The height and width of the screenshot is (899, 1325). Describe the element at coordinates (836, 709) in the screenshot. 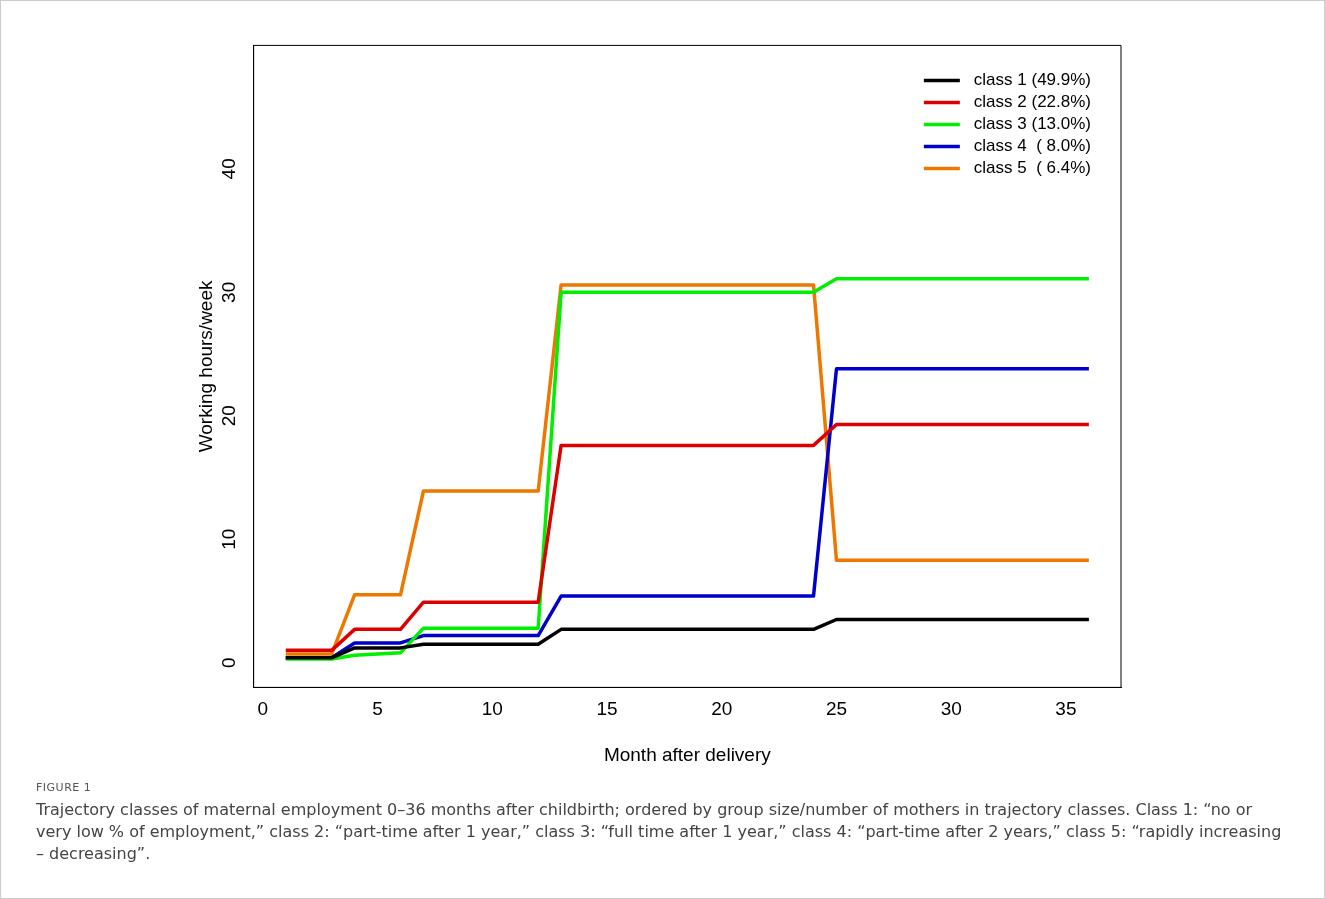

I see `x-tick-label: 25` at that location.